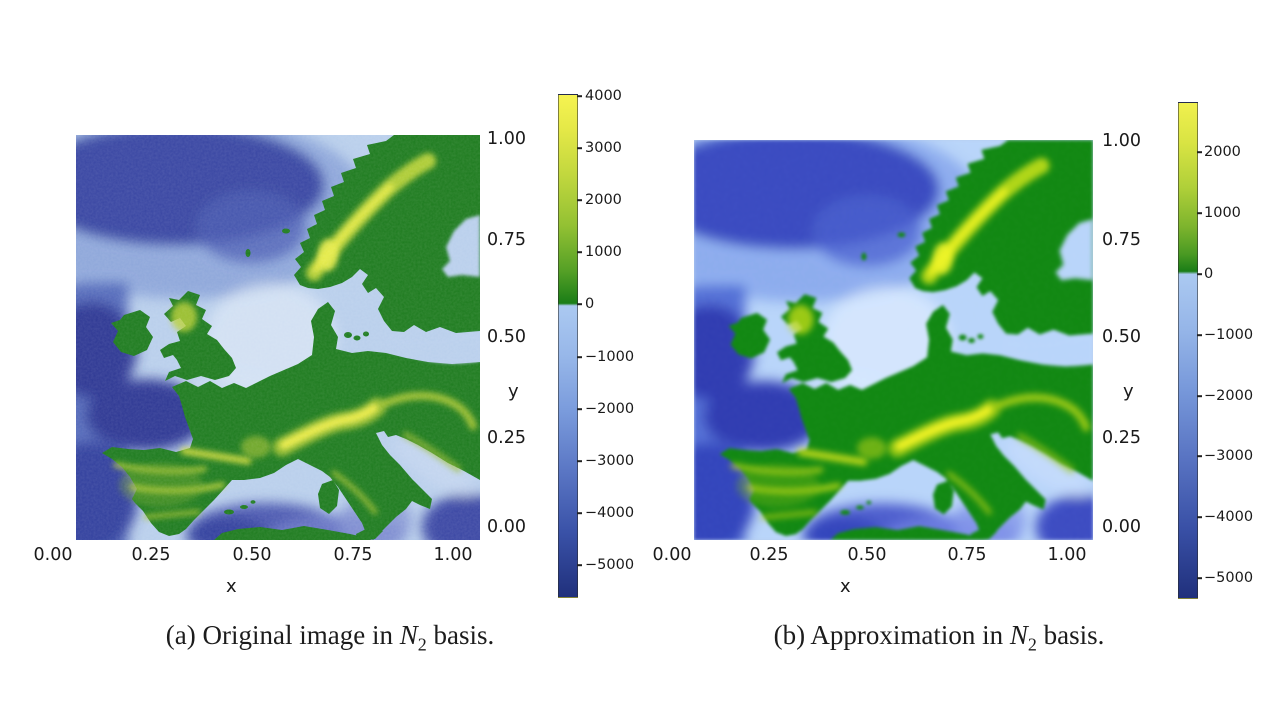  Describe the element at coordinates (891, 635) in the screenshot. I see `caption-b-text: (b) Approximation in` at that location.